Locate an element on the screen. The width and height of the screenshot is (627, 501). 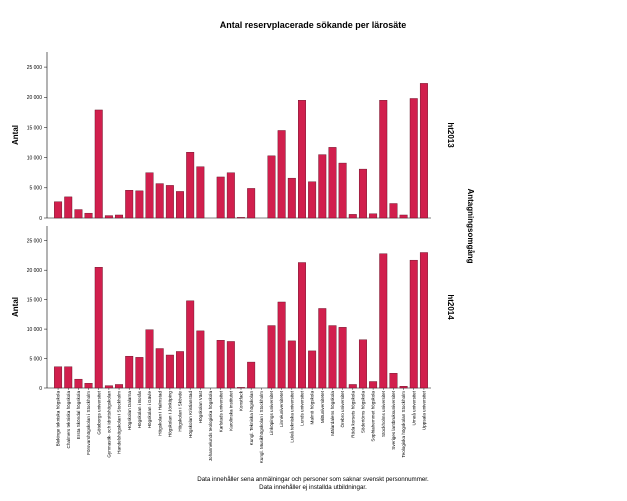
y-tick-label: 5 000 is located at coordinates (35, 359).